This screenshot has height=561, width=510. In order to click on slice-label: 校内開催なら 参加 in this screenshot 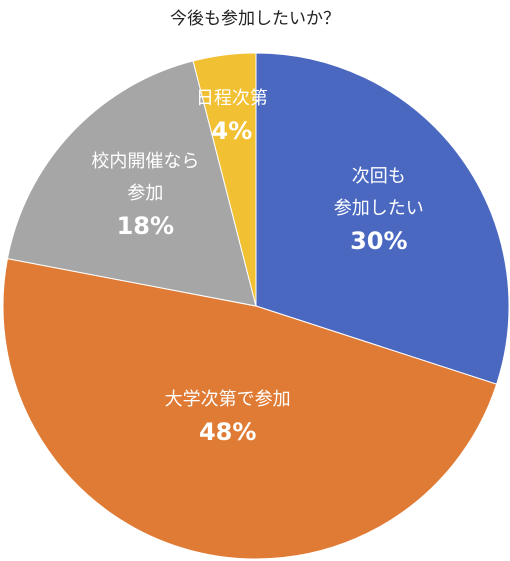, I will do `click(145, 178)`.